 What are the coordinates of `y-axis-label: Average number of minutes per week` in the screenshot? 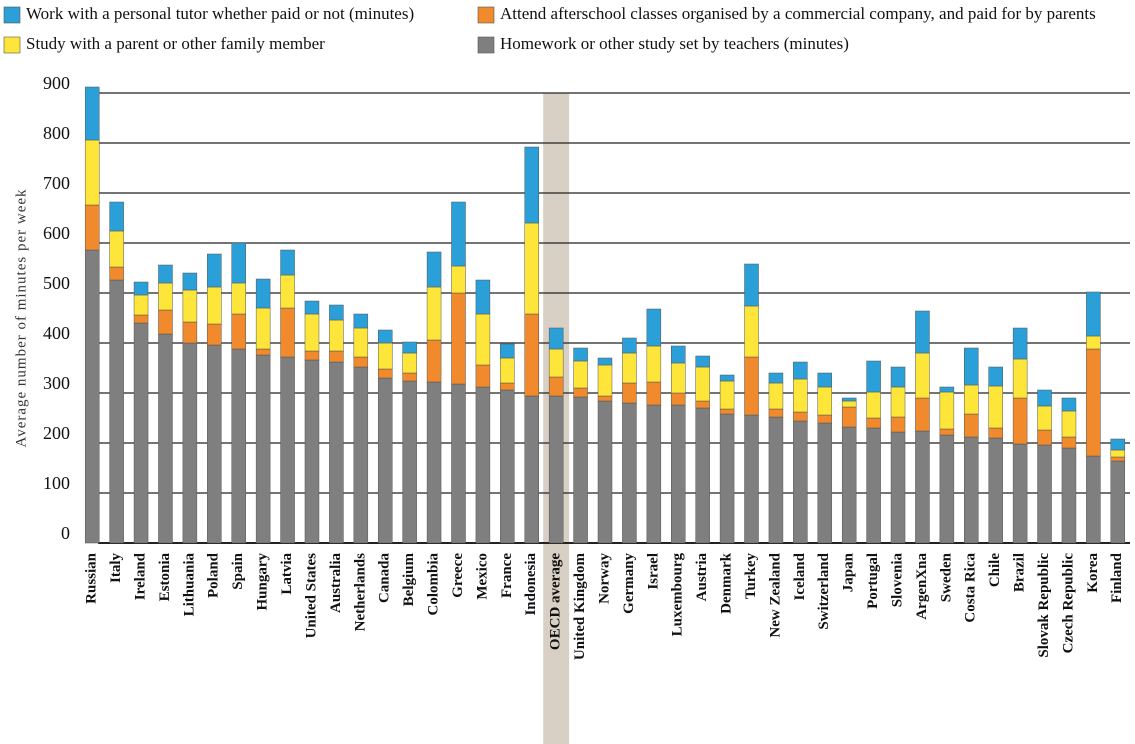 It's located at (21, 317).